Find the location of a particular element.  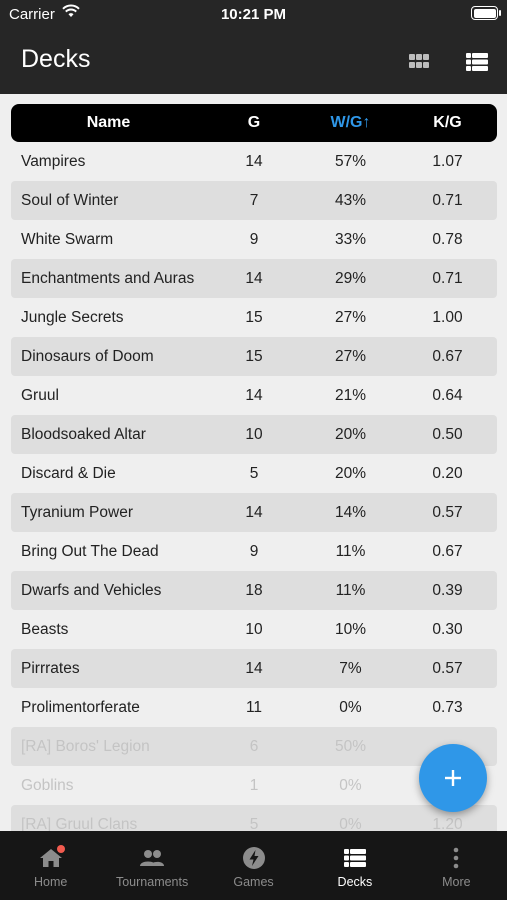

tab-games: Games is located at coordinates (253, 865).